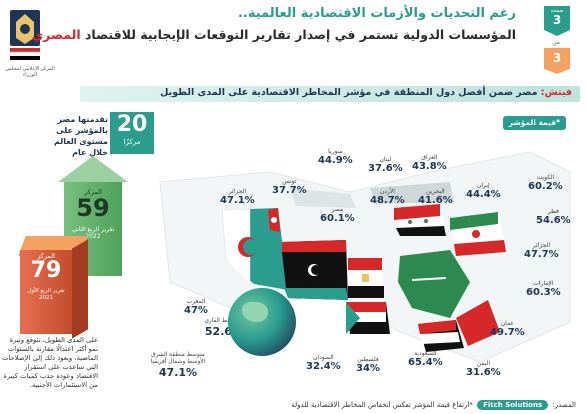 The width and height of the screenshot is (586, 414). Describe the element at coordinates (543, 292) in the screenshot. I see `country-value: 60.3%` at that location.